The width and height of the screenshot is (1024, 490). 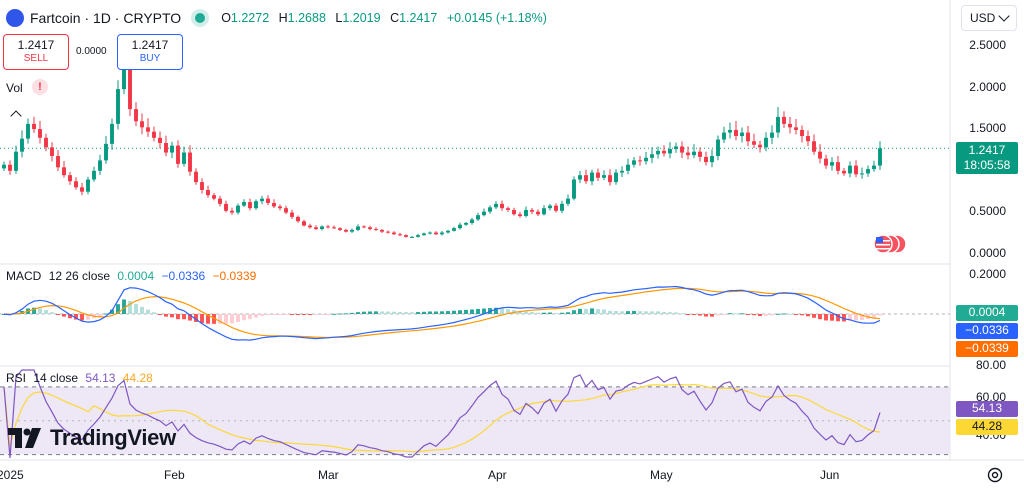 I want to click on currency-selector: USD, so click(x=989, y=18).